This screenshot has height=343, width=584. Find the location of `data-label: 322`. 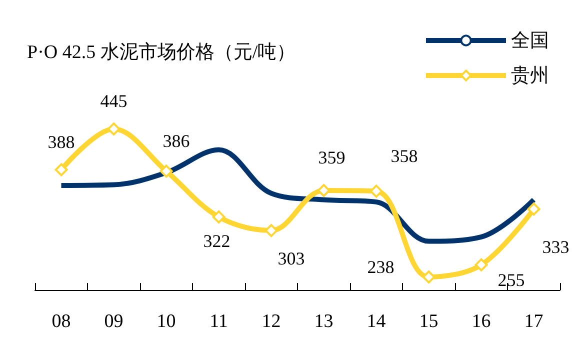

data-label: 322 is located at coordinates (216, 240).